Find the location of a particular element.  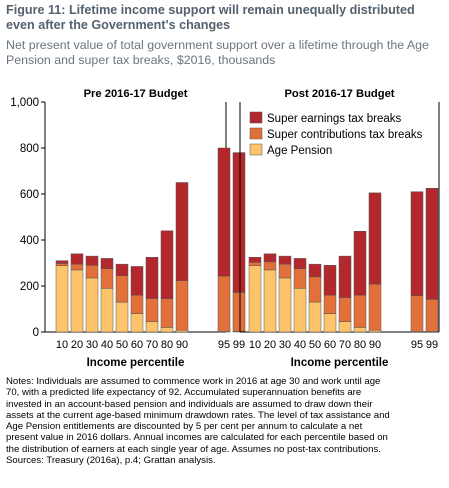

x-axis-title: Income percentile is located at coordinates (340, 363).